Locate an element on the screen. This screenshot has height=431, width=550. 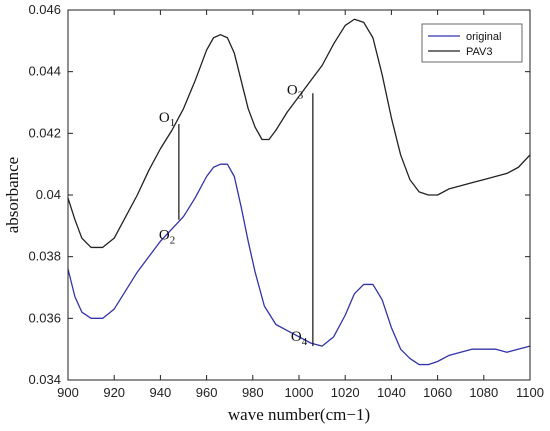
x-tick-label: 1100 is located at coordinates (530, 392).